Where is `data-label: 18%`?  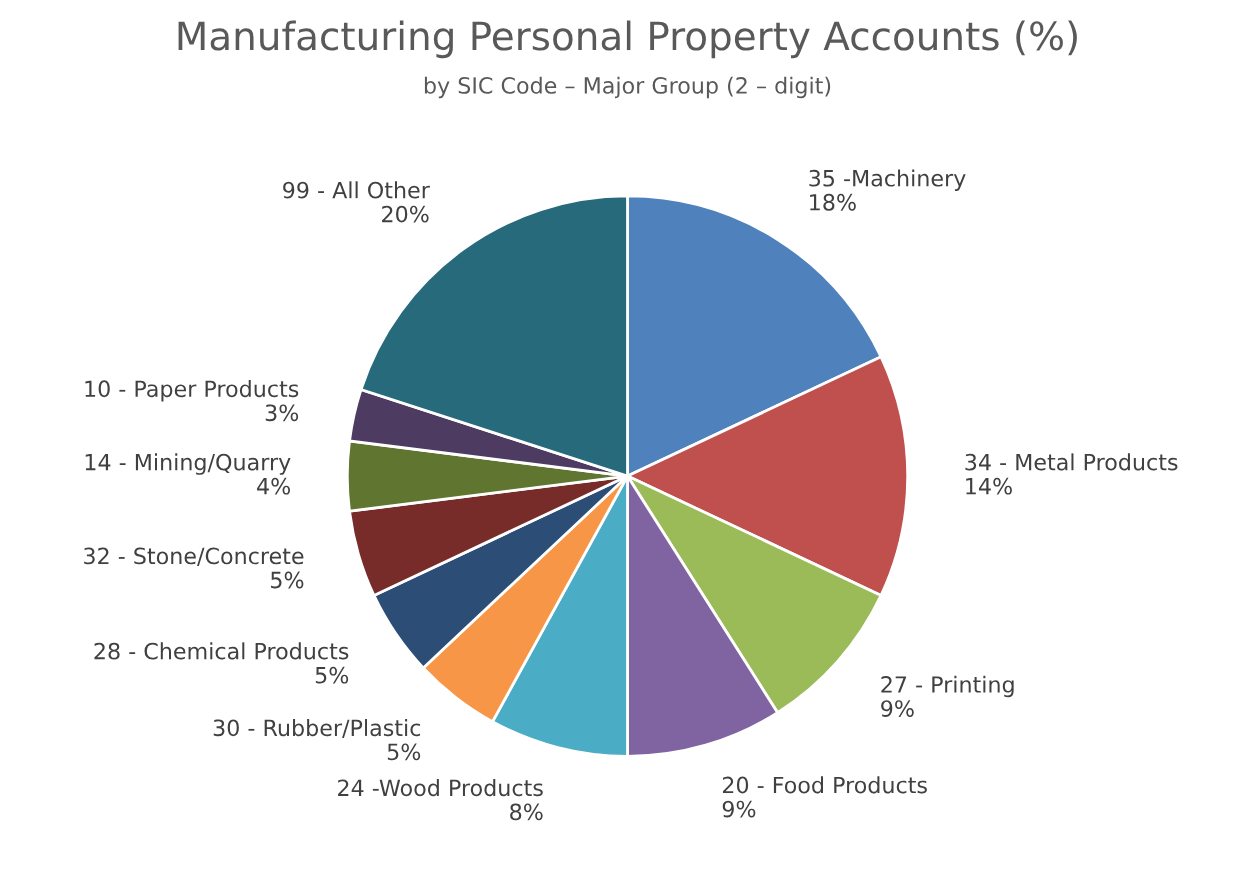 data-label: 18% is located at coordinates (833, 202).